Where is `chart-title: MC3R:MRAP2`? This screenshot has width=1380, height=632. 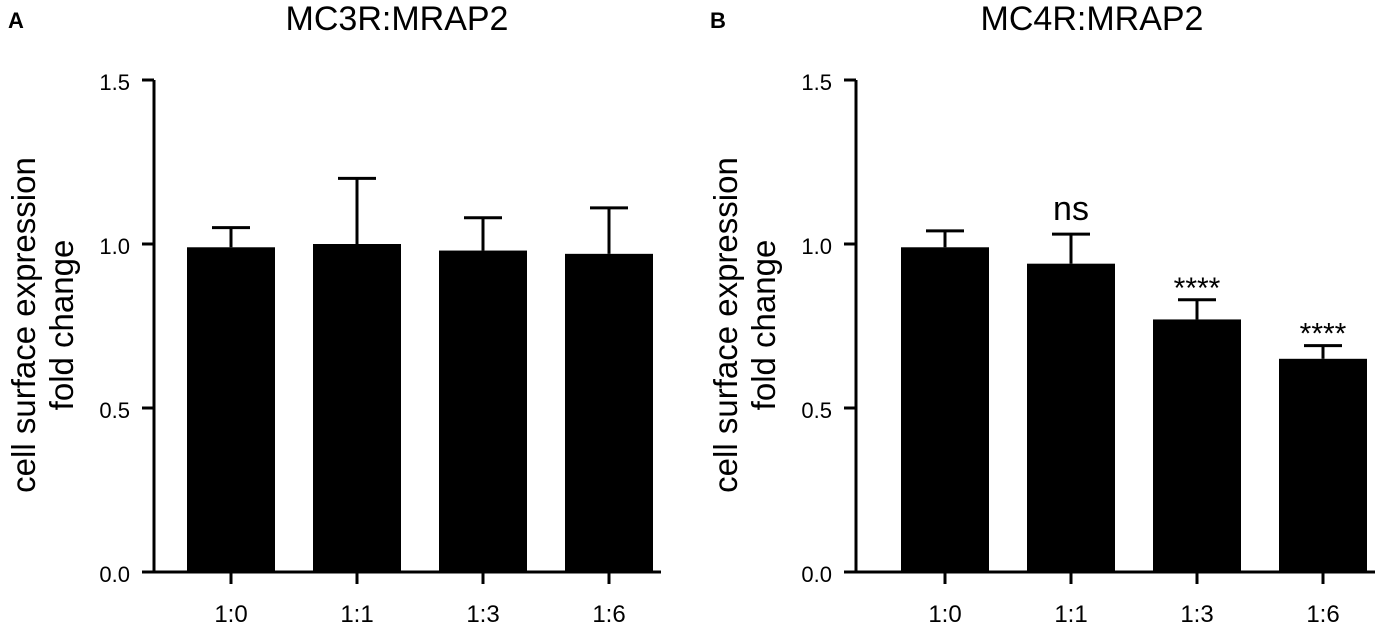
chart-title: MC3R:MRAP2 is located at coordinates (397, 19).